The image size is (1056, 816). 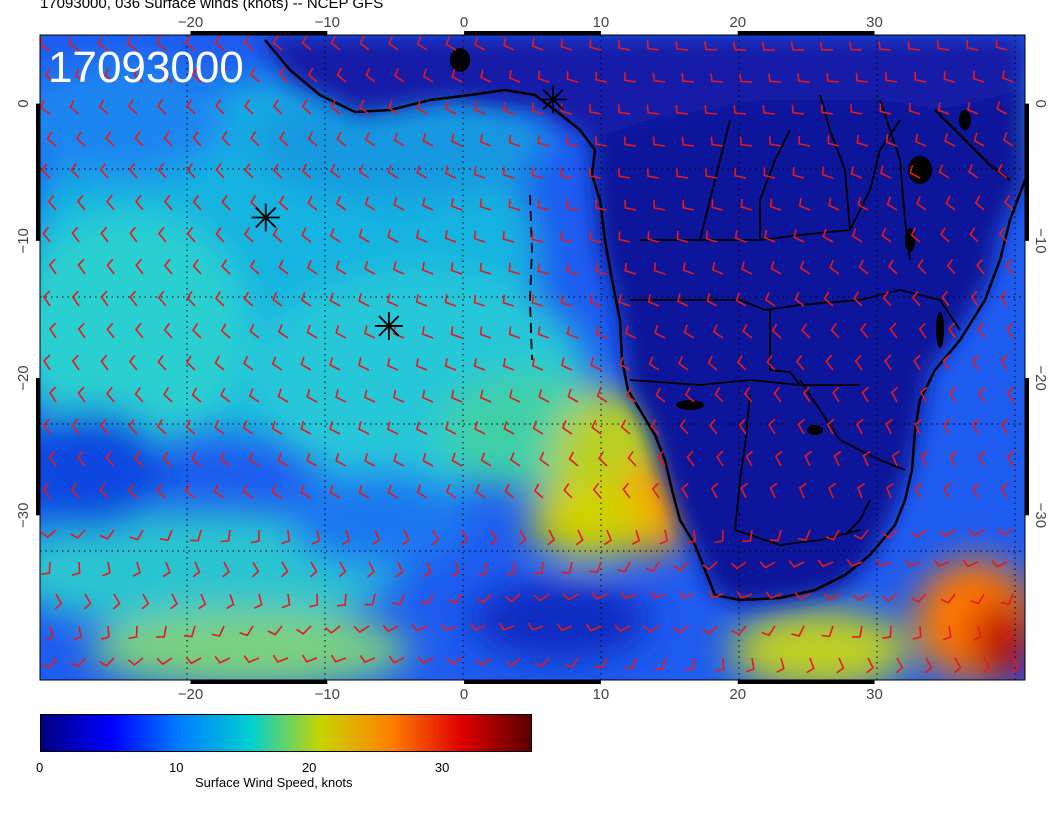 I want to click on frame-bar-top, so click(x=806, y=33).